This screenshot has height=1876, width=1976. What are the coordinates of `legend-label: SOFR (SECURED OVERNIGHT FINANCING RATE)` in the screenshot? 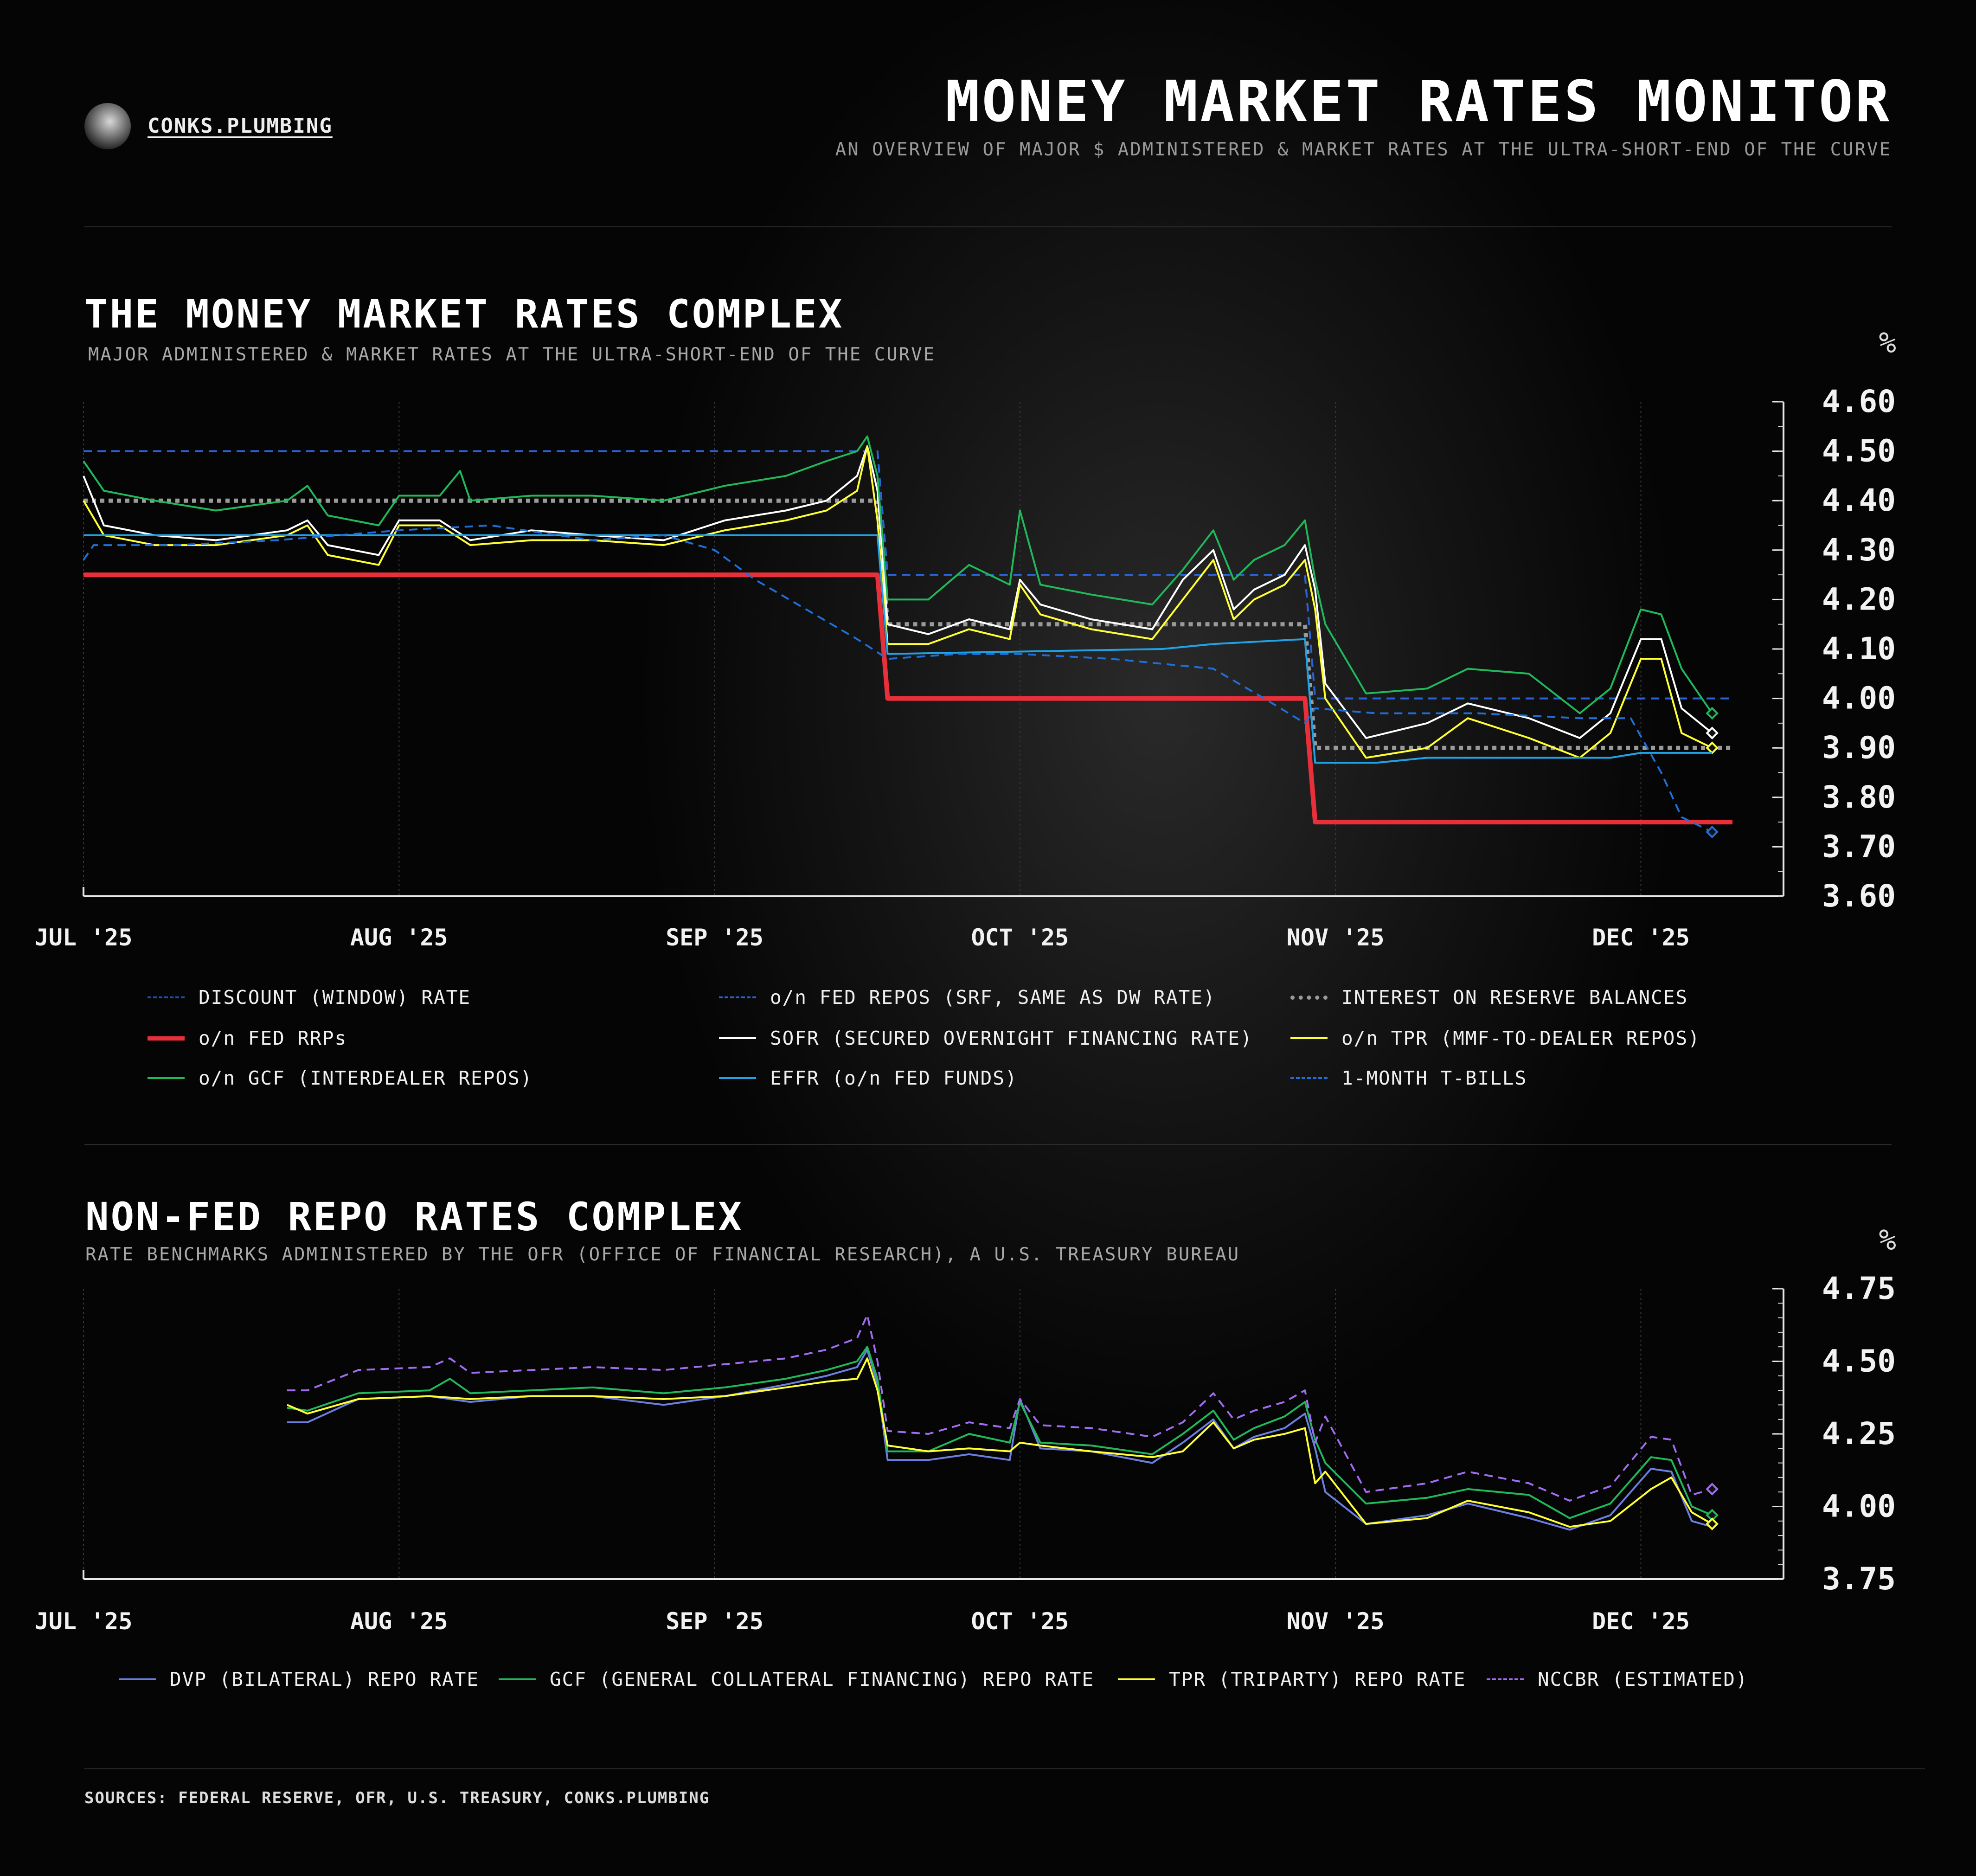 It's located at (1012, 1038).